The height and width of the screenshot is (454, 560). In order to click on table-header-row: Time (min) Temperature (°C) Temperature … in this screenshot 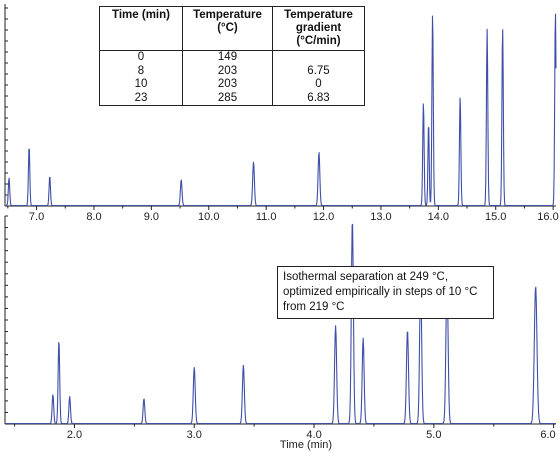, I will do `click(232, 28)`.